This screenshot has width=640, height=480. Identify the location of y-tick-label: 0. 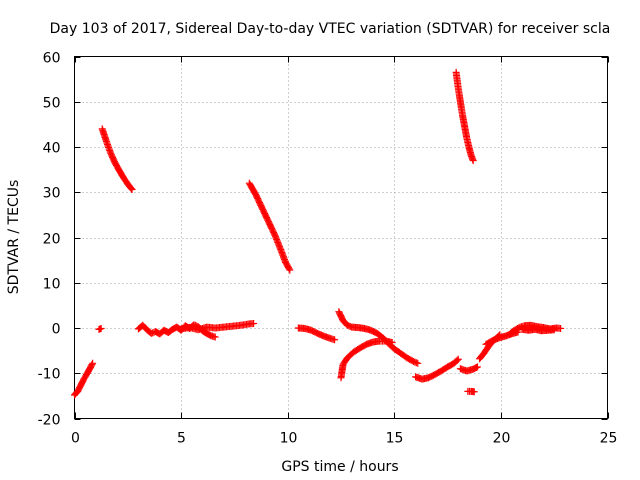
(56, 330).